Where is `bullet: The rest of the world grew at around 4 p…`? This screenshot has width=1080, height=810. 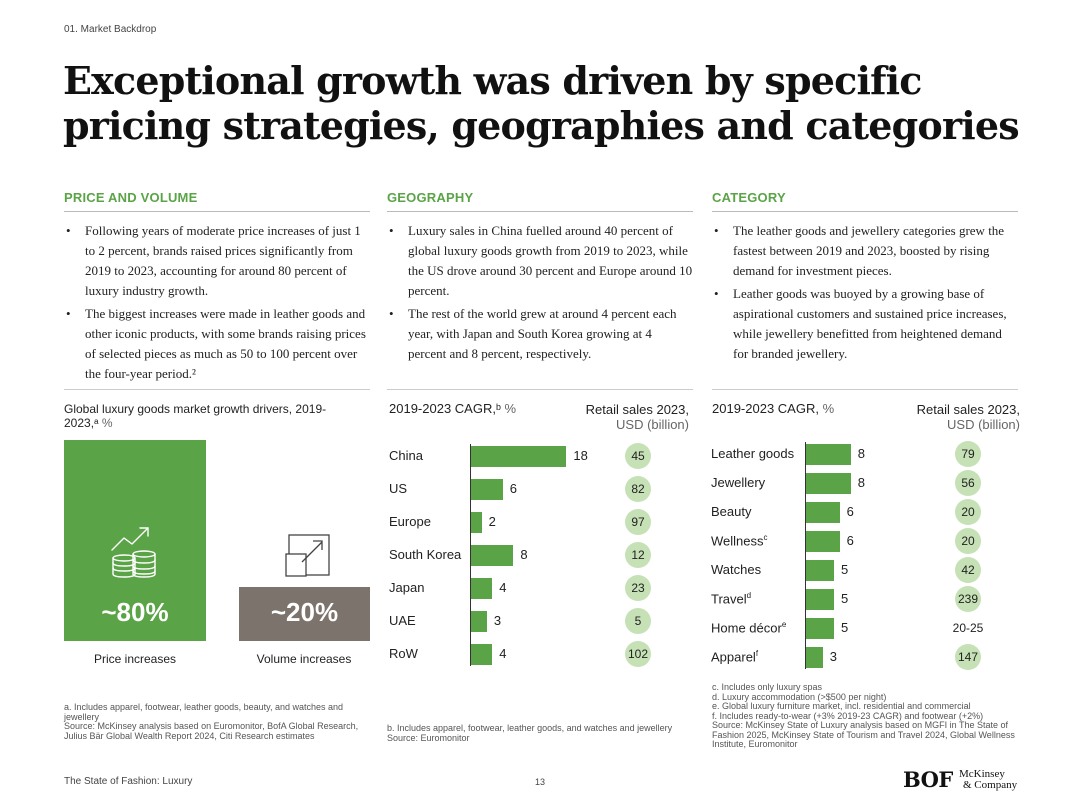
bullet: The rest of the world grew at around 4 p… is located at coordinates (540, 334).